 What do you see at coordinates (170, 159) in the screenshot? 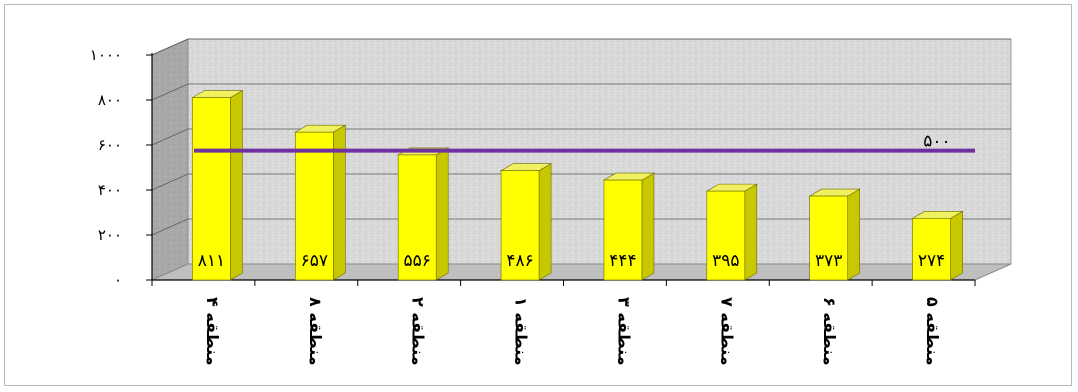
I see `side-wall` at bounding box center [170, 159].